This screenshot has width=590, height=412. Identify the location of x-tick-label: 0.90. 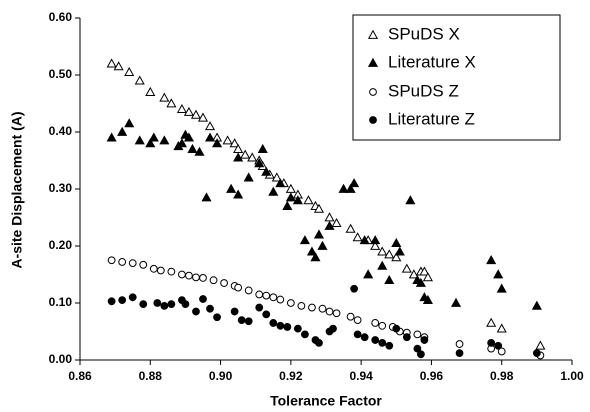
(221, 376).